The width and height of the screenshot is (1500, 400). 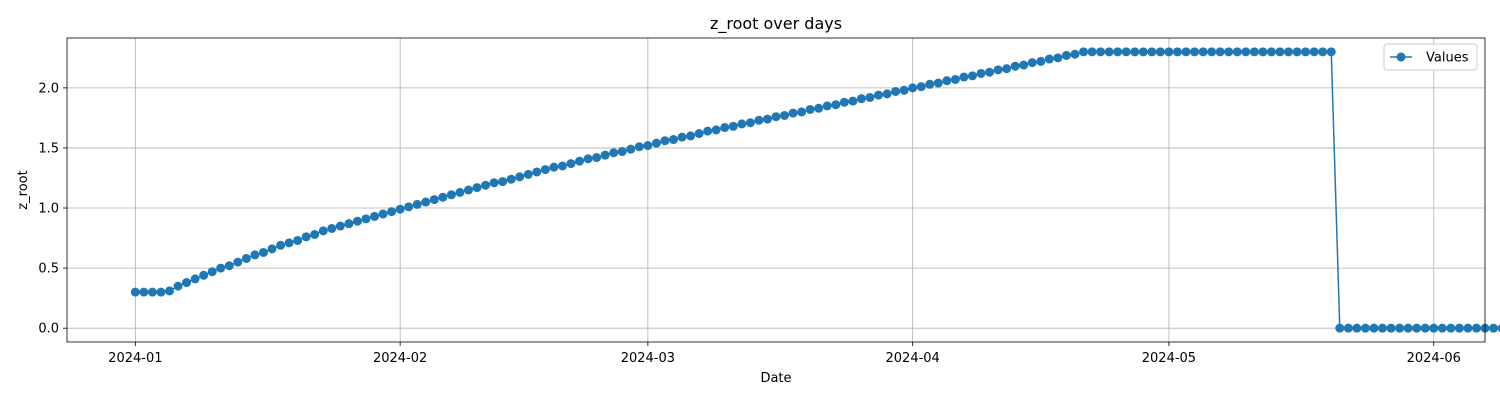 I want to click on y-tick-label: 1.5, so click(x=48, y=148).